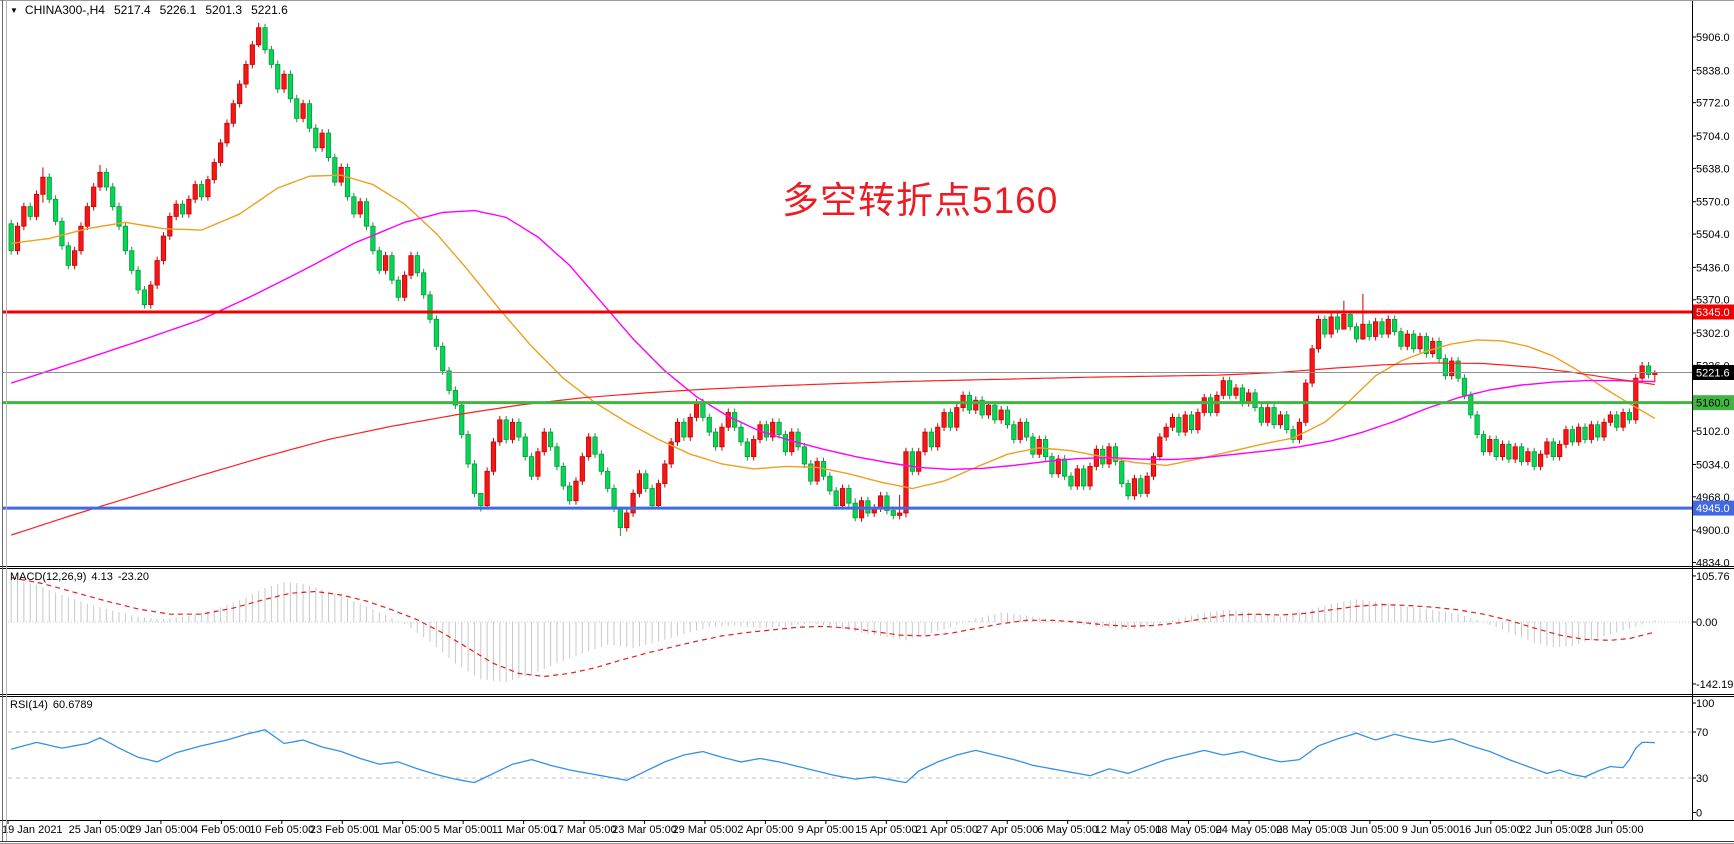  What do you see at coordinates (1706, 623) in the screenshot?
I see `macd-tick-label: 0.00` at bounding box center [1706, 623].